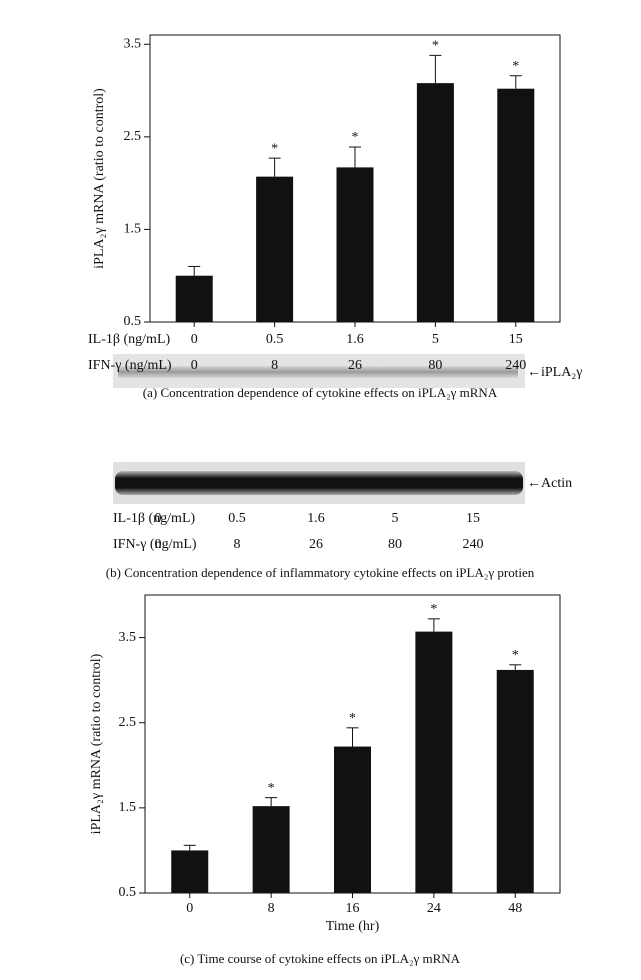 Image resolution: width=641 pixels, height=980 pixels. I want to click on category-label: 15, so click(516, 339).